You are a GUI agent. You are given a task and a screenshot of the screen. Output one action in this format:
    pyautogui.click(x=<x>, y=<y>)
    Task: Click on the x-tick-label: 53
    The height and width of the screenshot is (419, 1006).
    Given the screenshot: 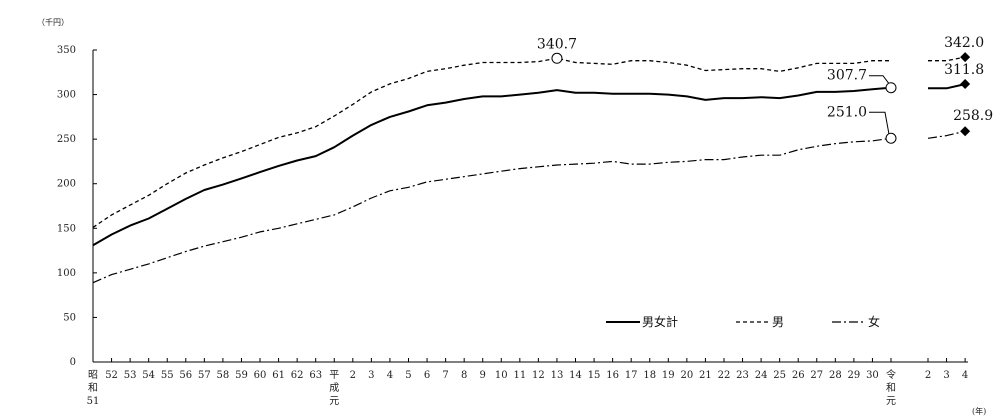 What is the action you would take?
    pyautogui.click(x=130, y=375)
    